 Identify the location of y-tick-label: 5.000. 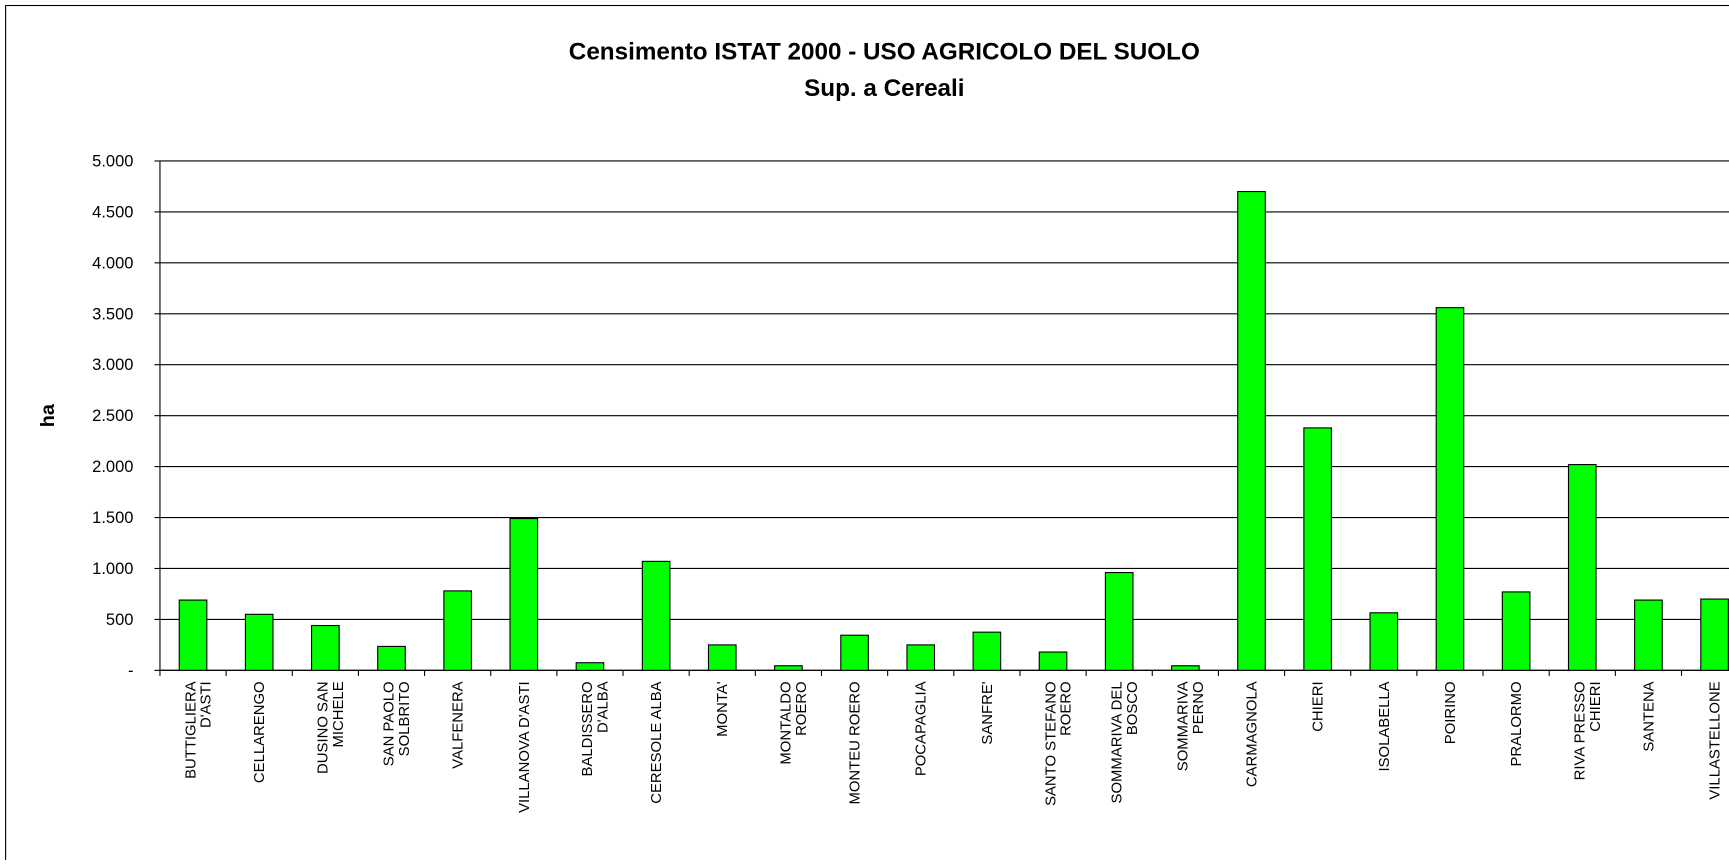
(112, 160).